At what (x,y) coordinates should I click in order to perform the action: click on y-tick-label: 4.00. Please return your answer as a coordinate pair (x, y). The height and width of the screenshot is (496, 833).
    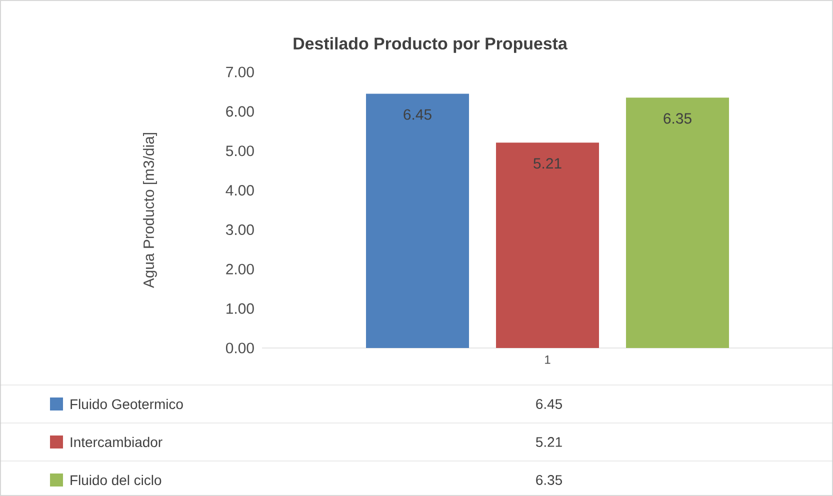
    Looking at the image, I should click on (240, 190).